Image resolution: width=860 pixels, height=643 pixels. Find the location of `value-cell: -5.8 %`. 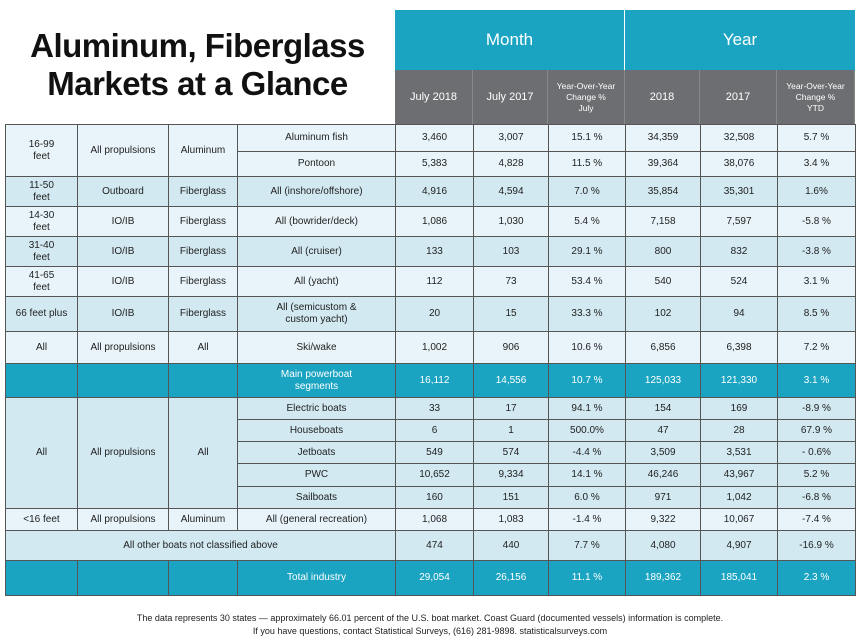

value-cell: -5.8 % is located at coordinates (816, 221).